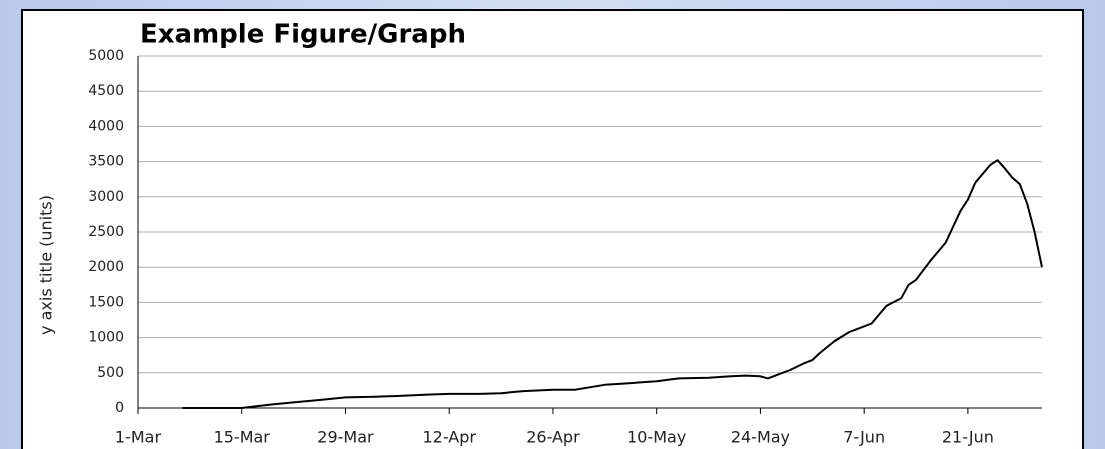 Image resolution: width=1105 pixels, height=449 pixels. I want to click on x-tick-label: 15-Mar, so click(242, 437).